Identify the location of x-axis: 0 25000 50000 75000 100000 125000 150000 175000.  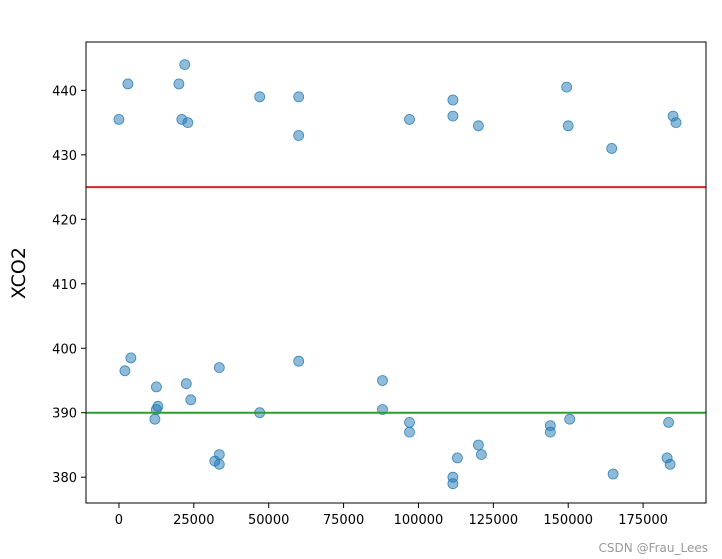
(391, 515).